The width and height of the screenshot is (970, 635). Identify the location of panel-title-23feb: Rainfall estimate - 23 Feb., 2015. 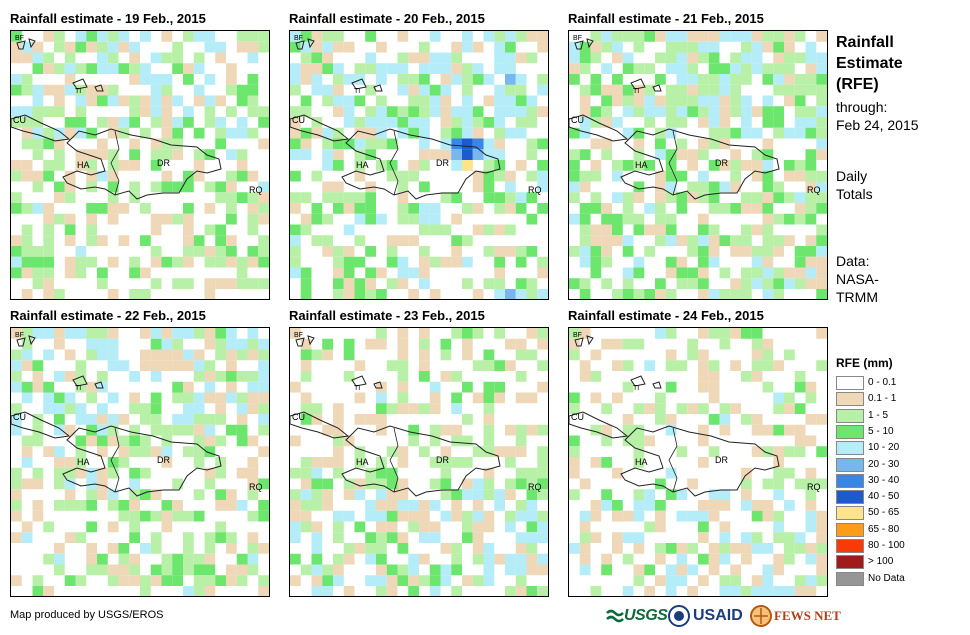
(387, 315).